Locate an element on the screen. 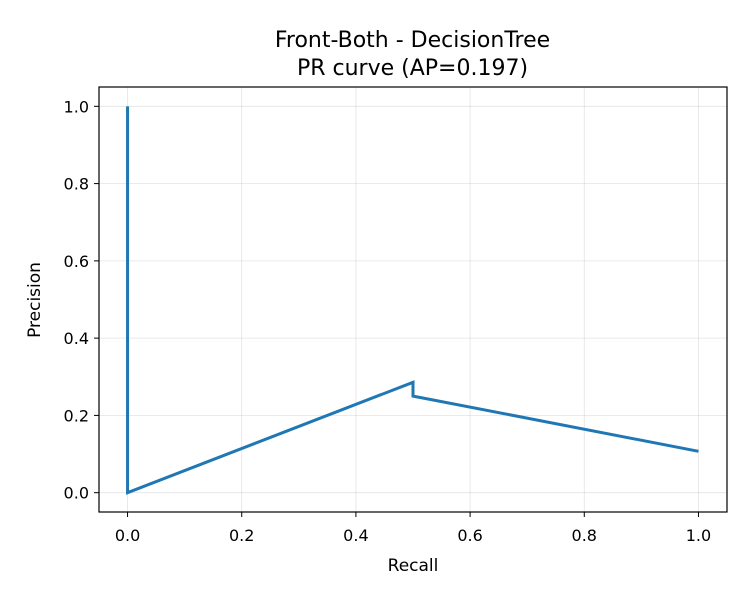 The height and width of the screenshot is (604, 750). x-axis-label: Recall is located at coordinates (413, 566).